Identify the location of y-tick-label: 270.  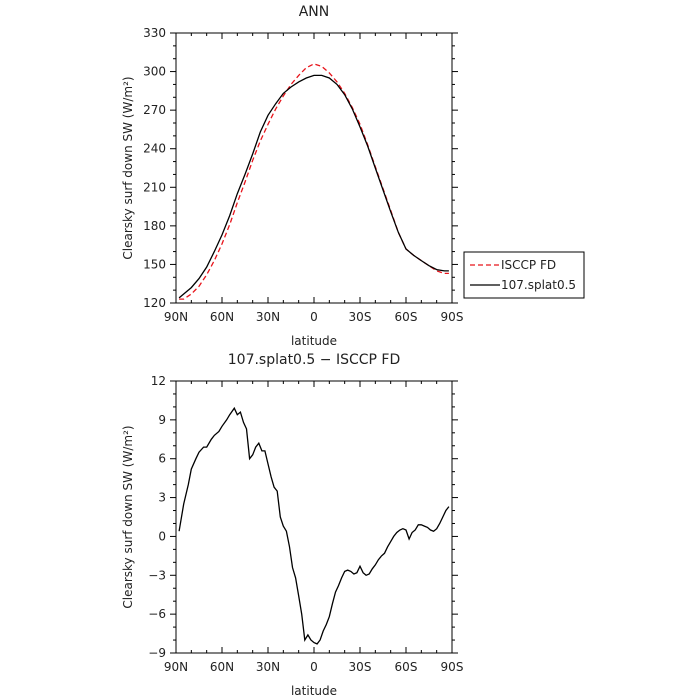
(154, 110).